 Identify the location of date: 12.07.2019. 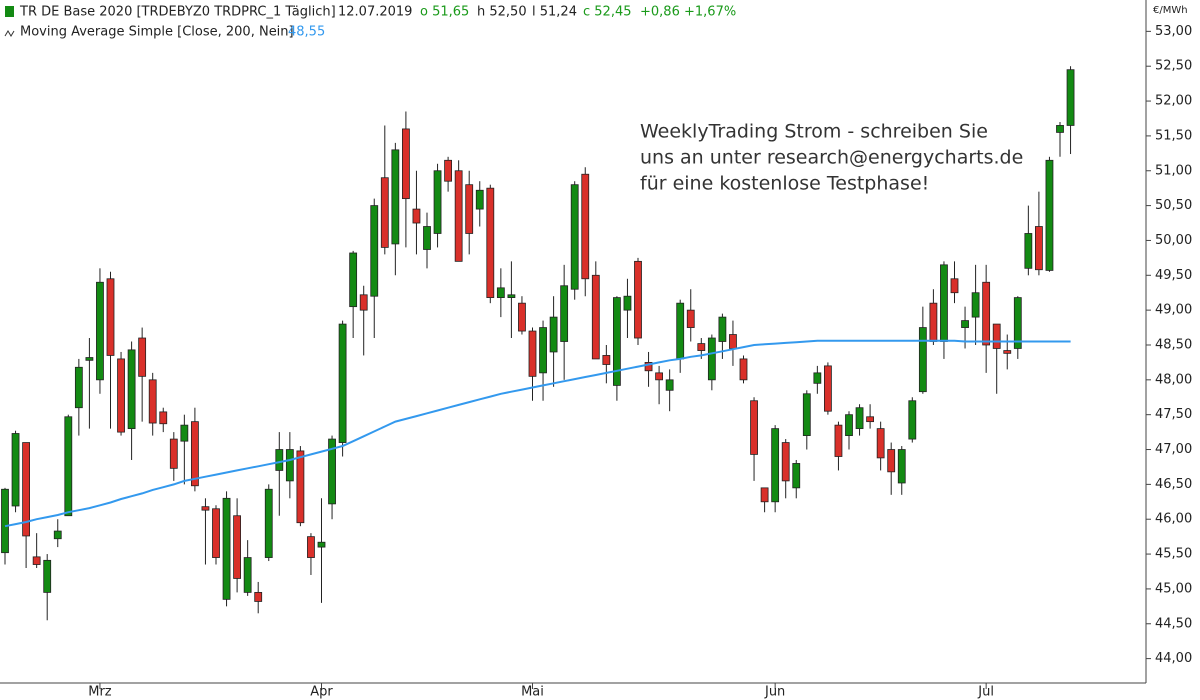
(375, 12).